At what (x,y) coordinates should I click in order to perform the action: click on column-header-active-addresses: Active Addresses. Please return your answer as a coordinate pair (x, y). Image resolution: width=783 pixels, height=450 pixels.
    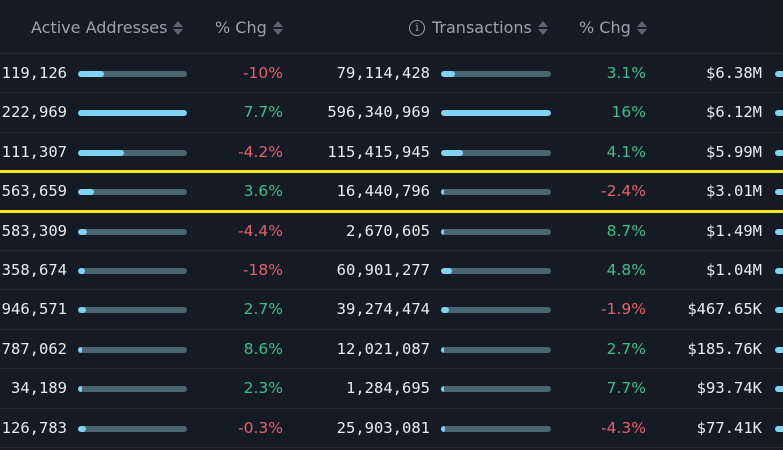
    Looking at the image, I should click on (107, 27).